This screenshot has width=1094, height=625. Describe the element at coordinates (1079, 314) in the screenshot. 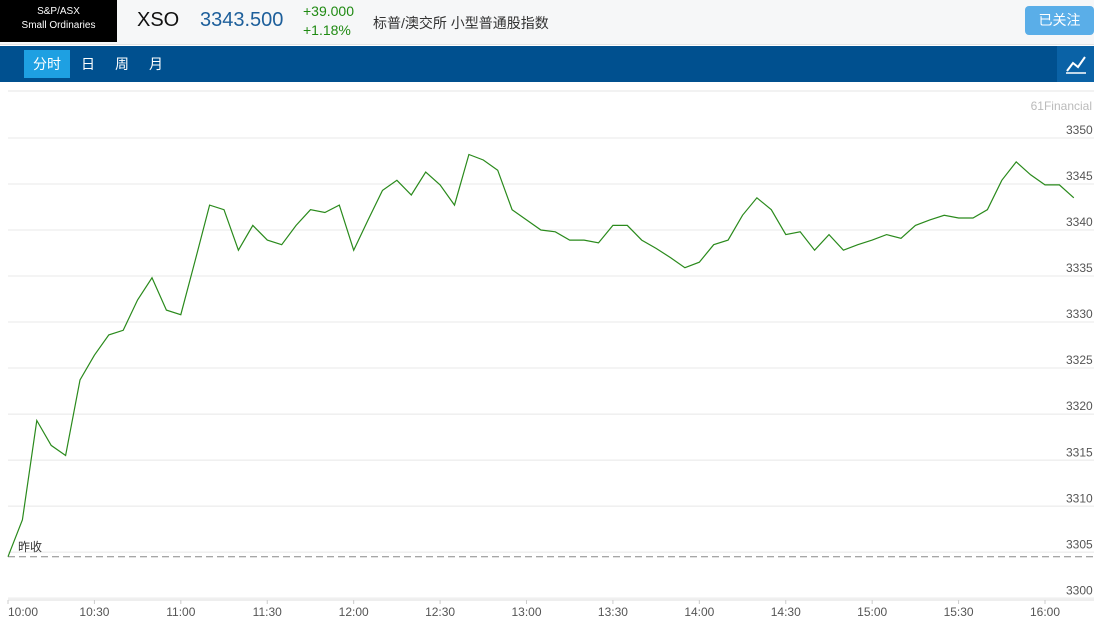

I see `y-tick-label: 3330` at that location.